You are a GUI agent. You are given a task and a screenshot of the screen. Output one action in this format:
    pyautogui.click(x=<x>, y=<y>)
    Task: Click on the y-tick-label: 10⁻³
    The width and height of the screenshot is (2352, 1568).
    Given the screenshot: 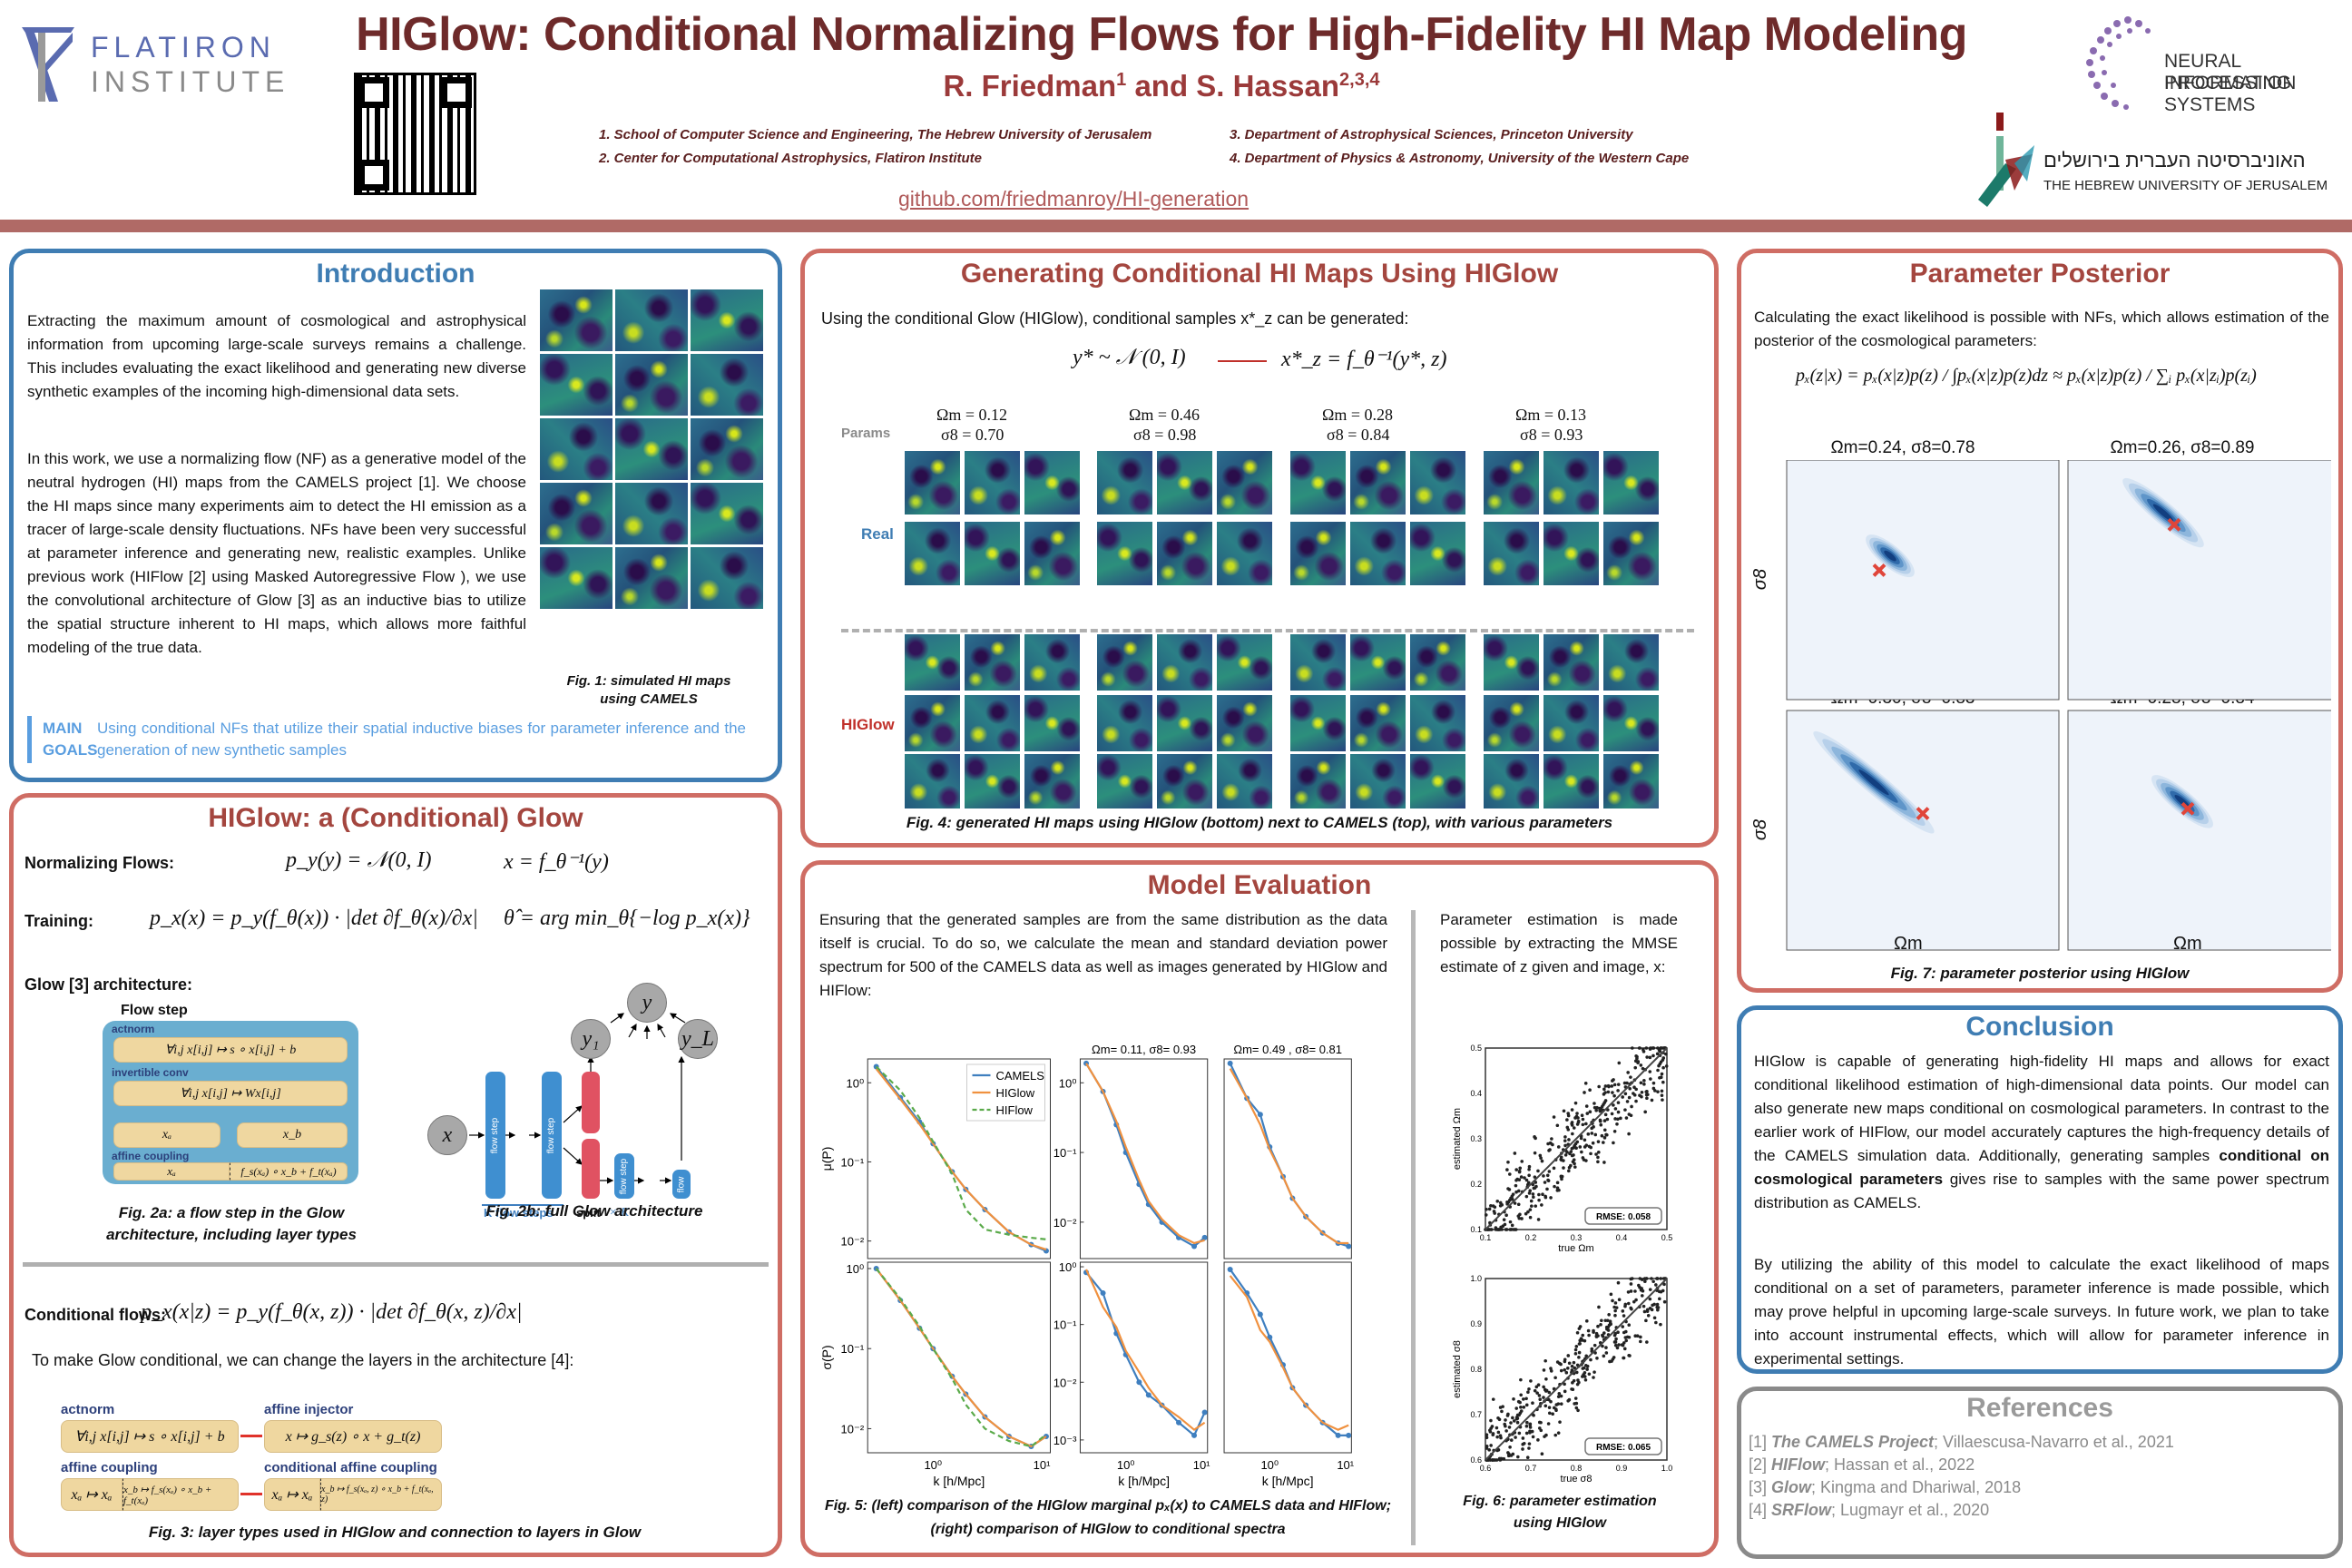 What is the action you would take?
    pyautogui.click(x=1065, y=1440)
    